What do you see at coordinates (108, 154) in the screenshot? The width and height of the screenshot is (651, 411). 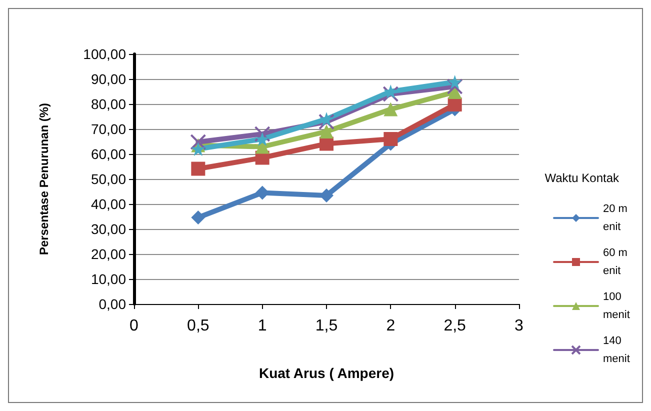 I see `y-tick-label: 60,00` at bounding box center [108, 154].